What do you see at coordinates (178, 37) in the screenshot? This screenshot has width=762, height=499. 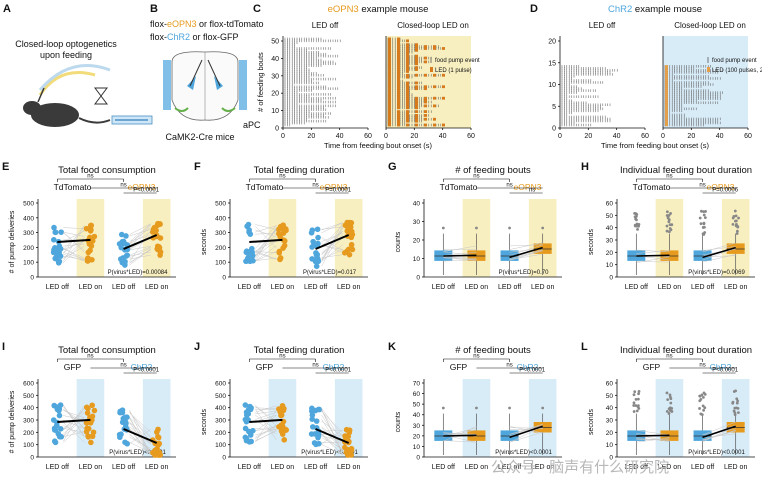 I see `construct-opsin: ChR2` at bounding box center [178, 37].